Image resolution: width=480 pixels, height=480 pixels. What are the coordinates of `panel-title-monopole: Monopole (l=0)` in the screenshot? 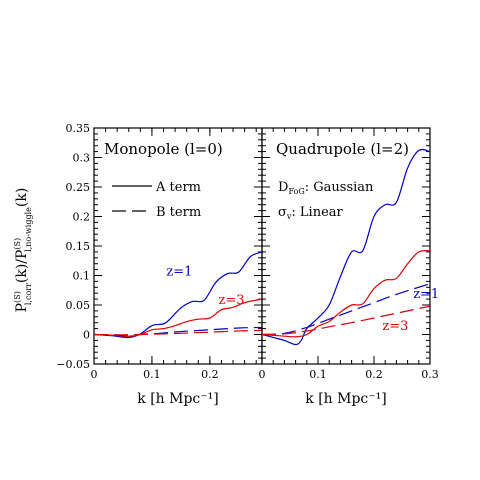 It's located at (163, 149).